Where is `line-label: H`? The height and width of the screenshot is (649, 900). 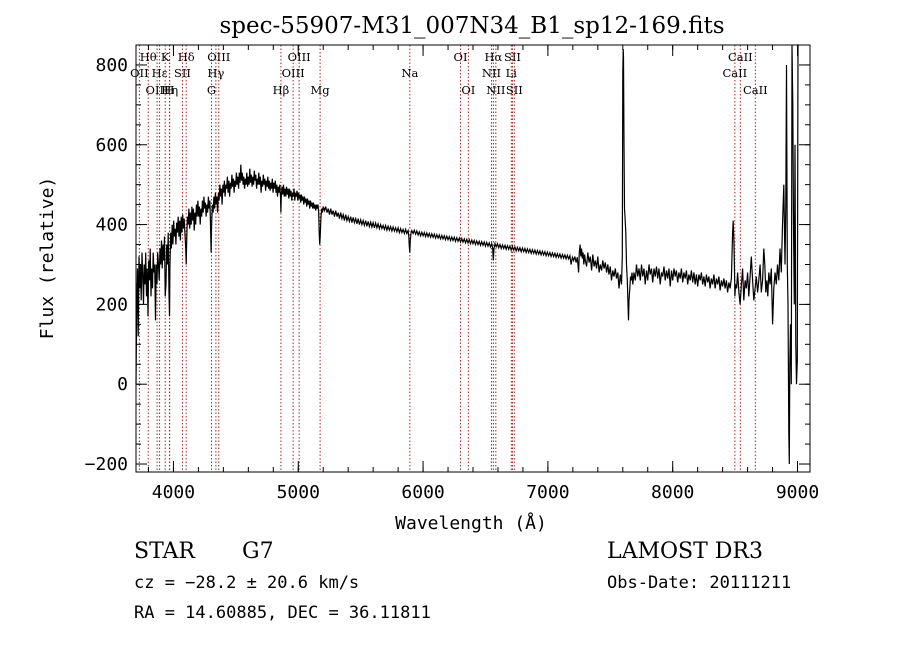
line-label: H is located at coordinates (169, 90).